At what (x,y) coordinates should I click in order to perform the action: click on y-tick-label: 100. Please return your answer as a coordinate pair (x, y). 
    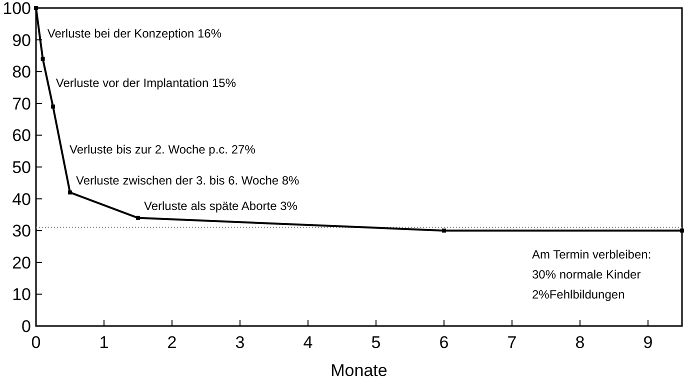
    Looking at the image, I should click on (16, 9).